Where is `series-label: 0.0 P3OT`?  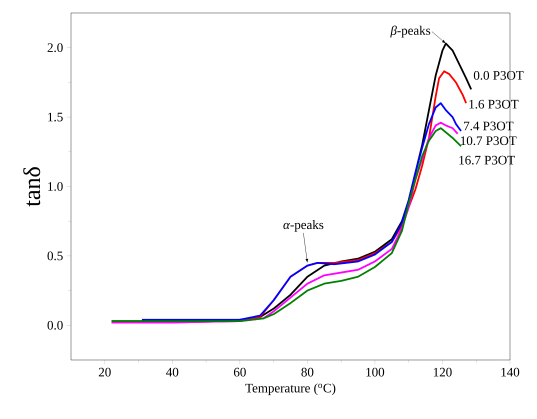 series-label: 0.0 P3OT is located at coordinates (499, 75).